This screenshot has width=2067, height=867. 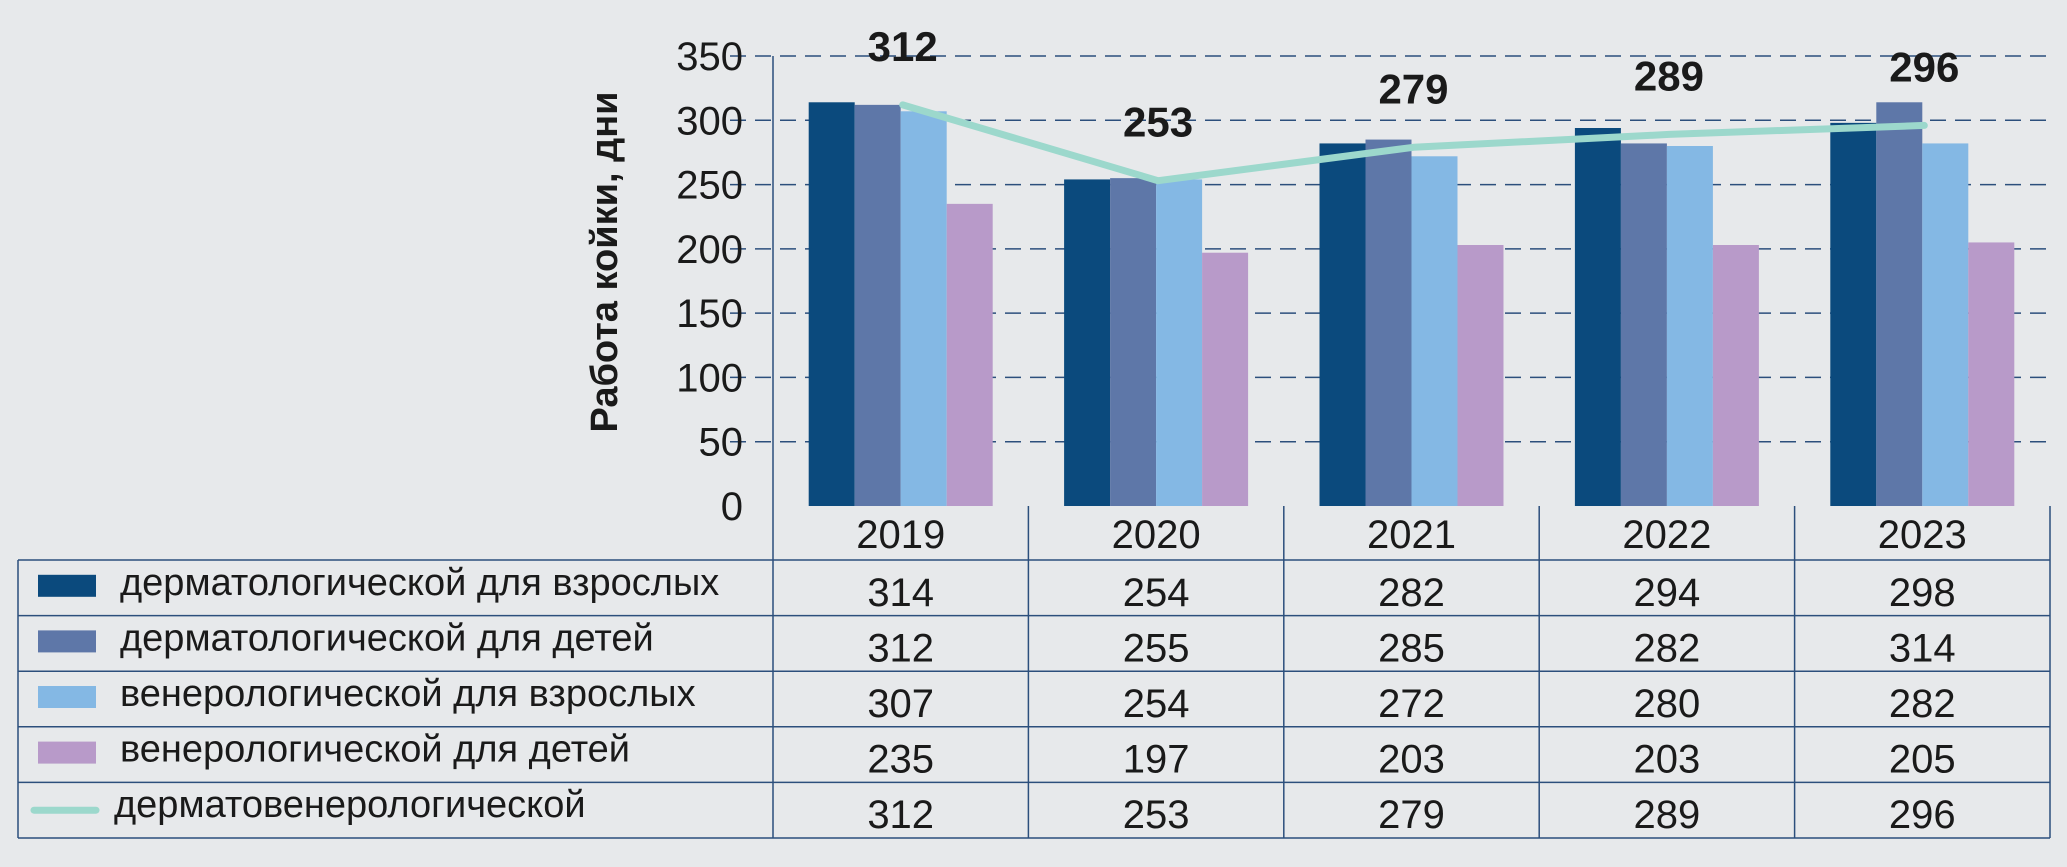 I want to click on table-cell-value: 296, so click(x=1922, y=815).